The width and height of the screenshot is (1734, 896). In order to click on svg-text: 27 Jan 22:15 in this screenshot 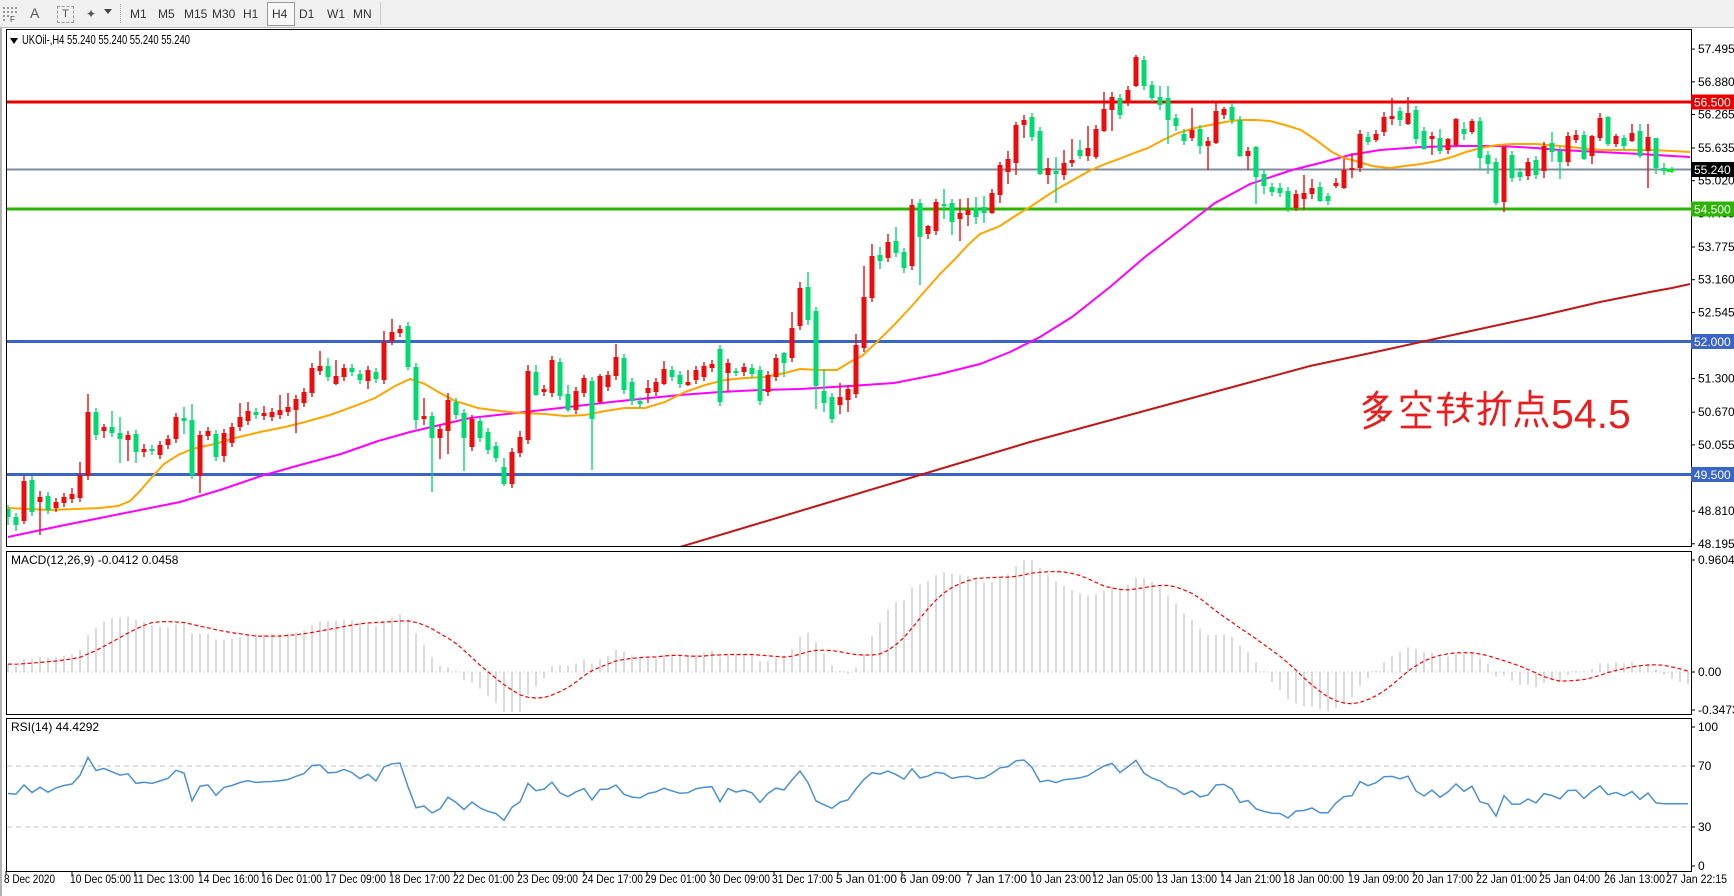, I will do `click(1696, 879)`.